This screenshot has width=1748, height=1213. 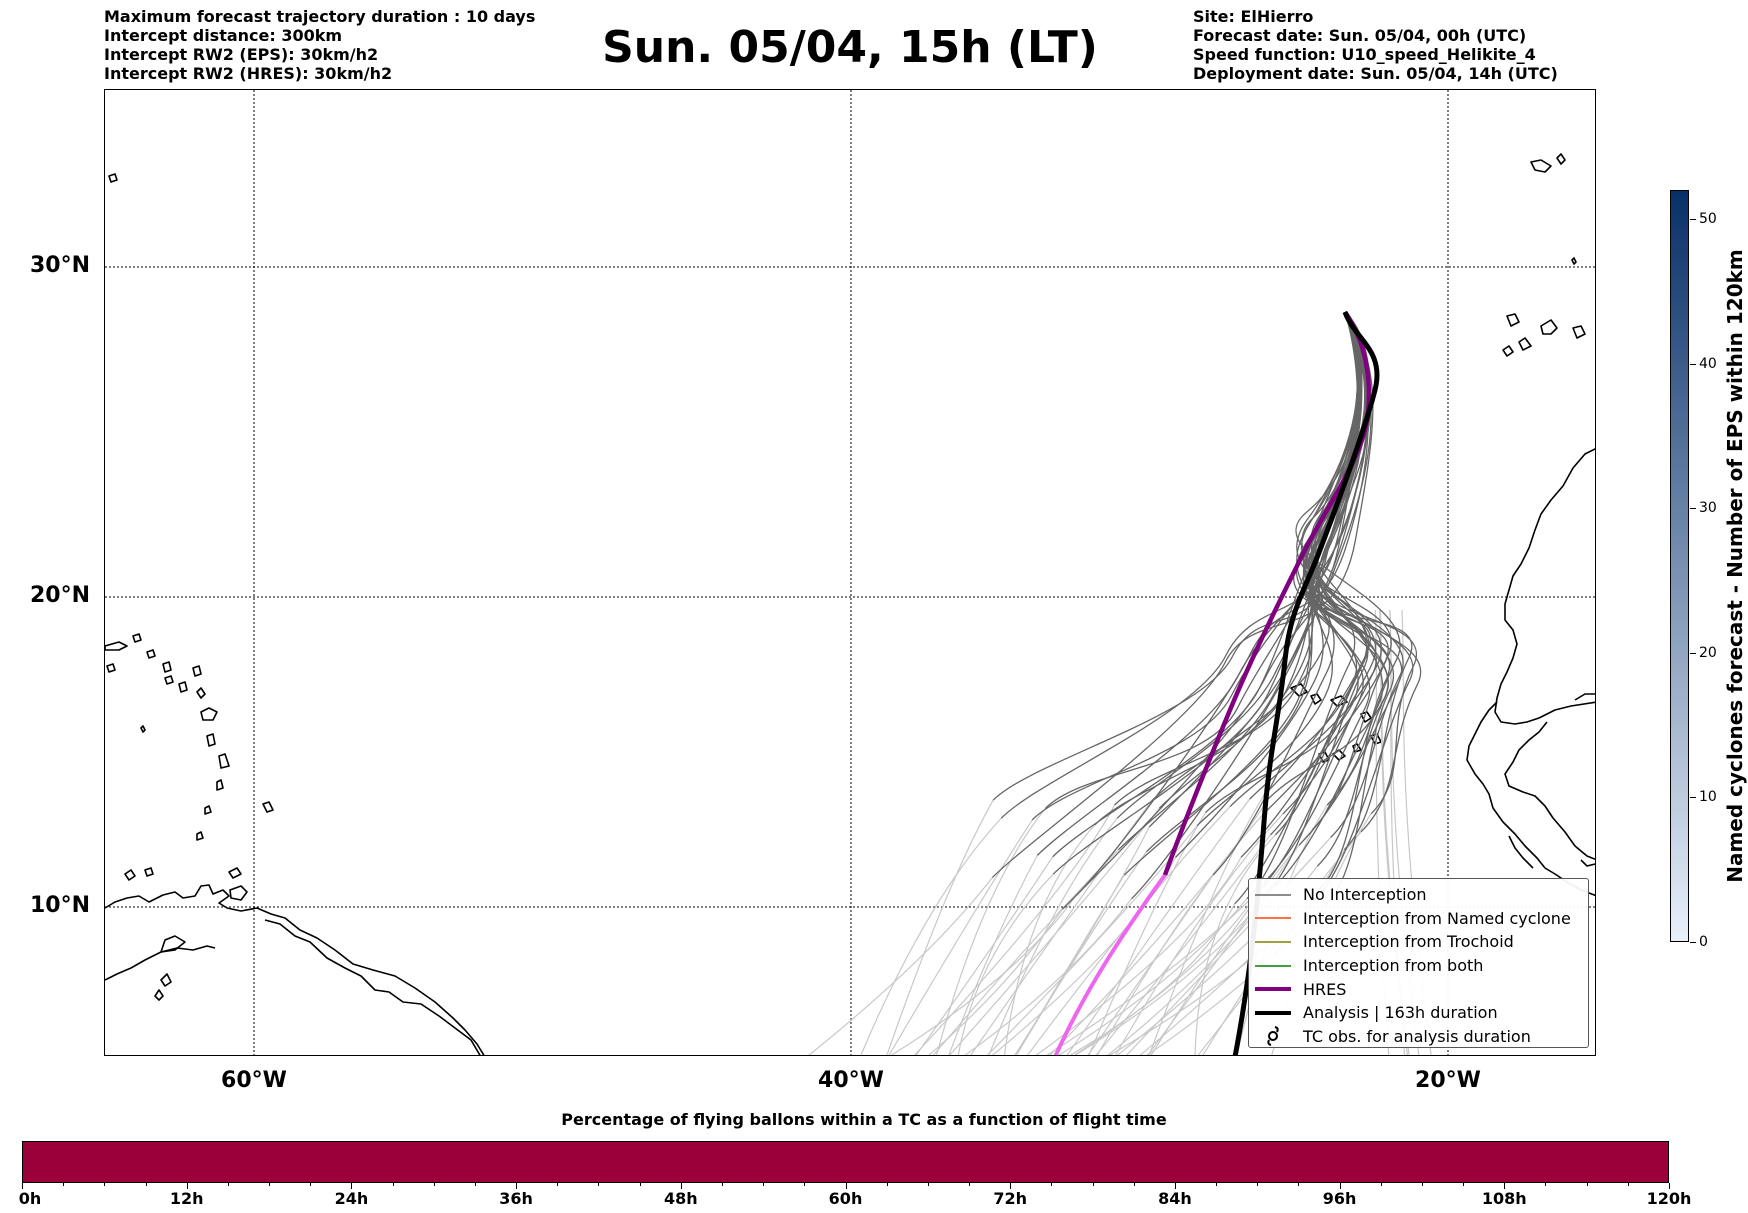 What do you see at coordinates (845, 1198) in the screenshot?
I see `flight-time-tick-label: 60h` at bounding box center [845, 1198].